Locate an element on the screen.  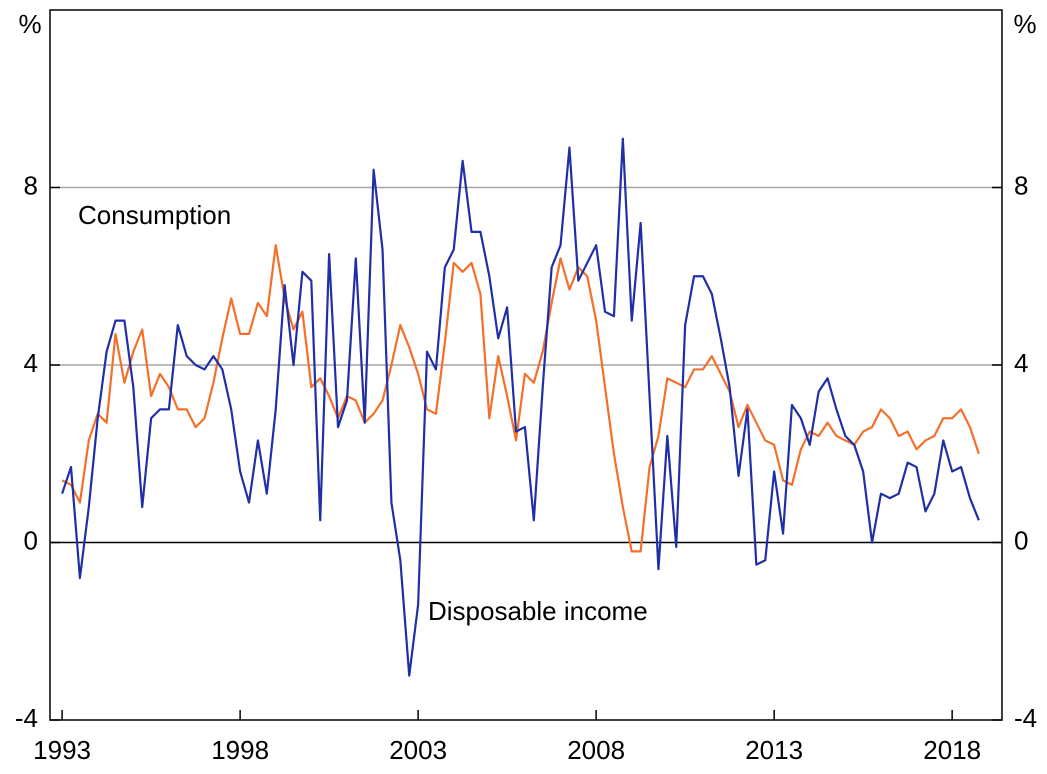
y2-axis-label: % is located at coordinates (1024, 24).